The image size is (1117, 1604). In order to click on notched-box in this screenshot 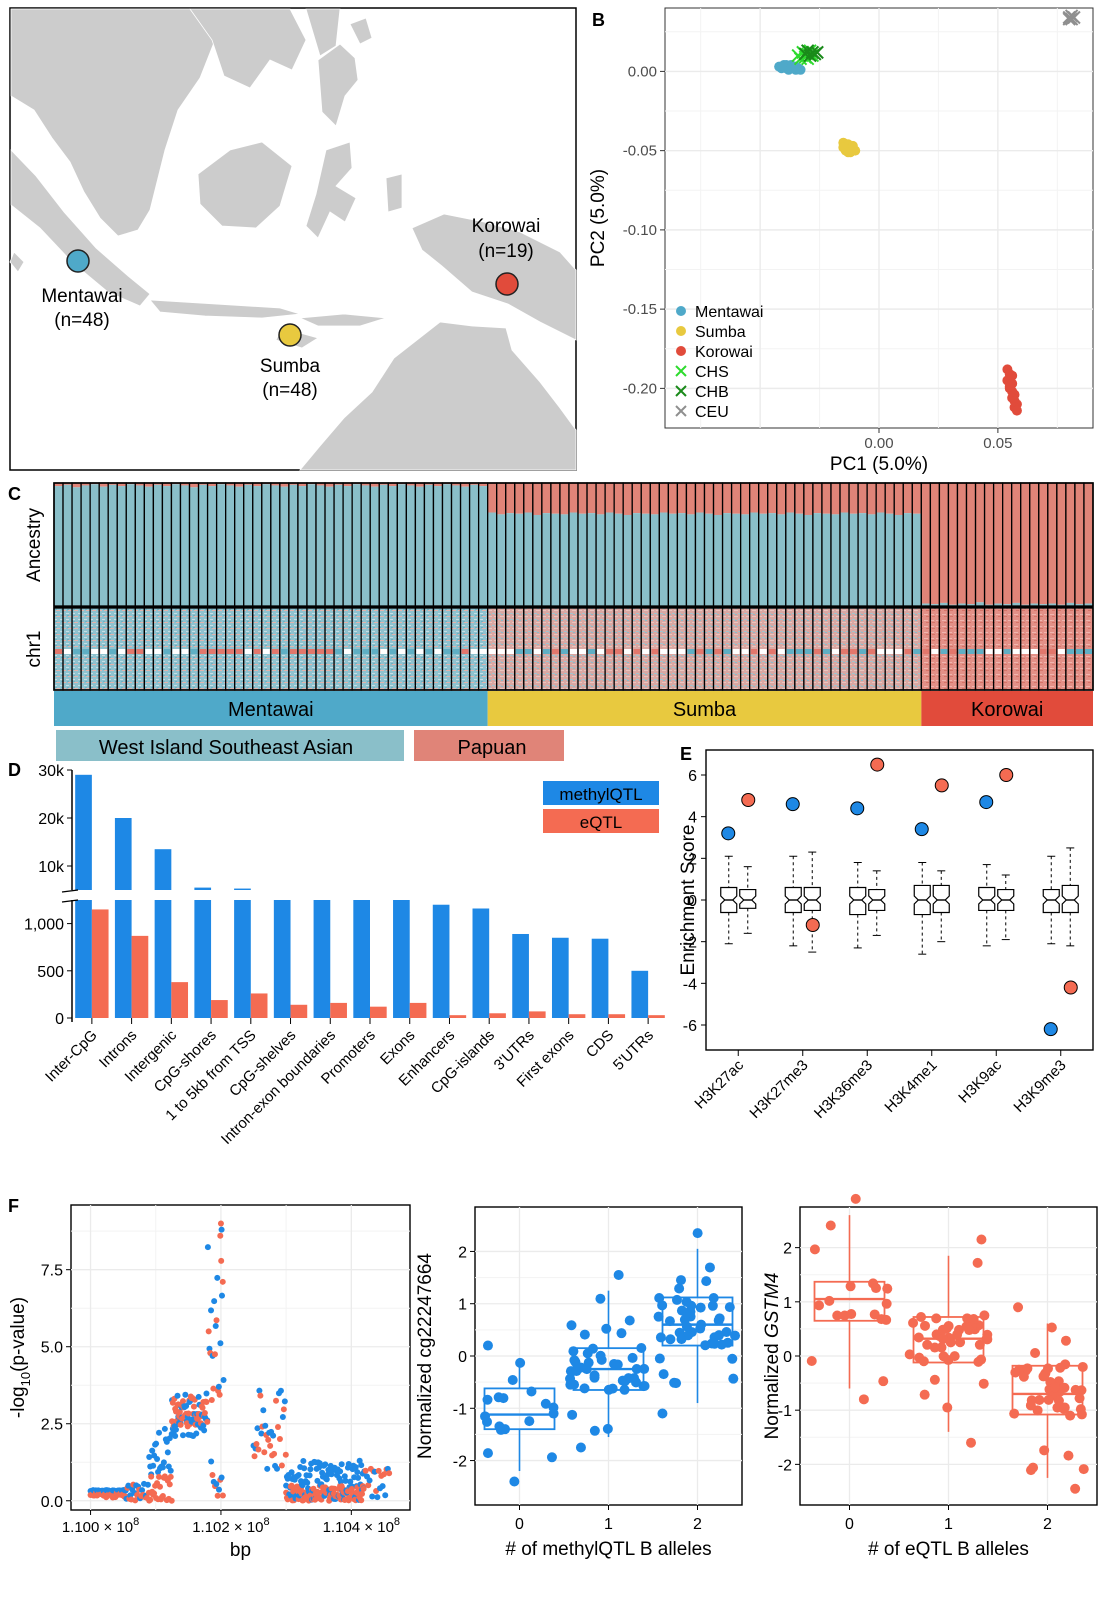, I will do `click(1070, 899)`.